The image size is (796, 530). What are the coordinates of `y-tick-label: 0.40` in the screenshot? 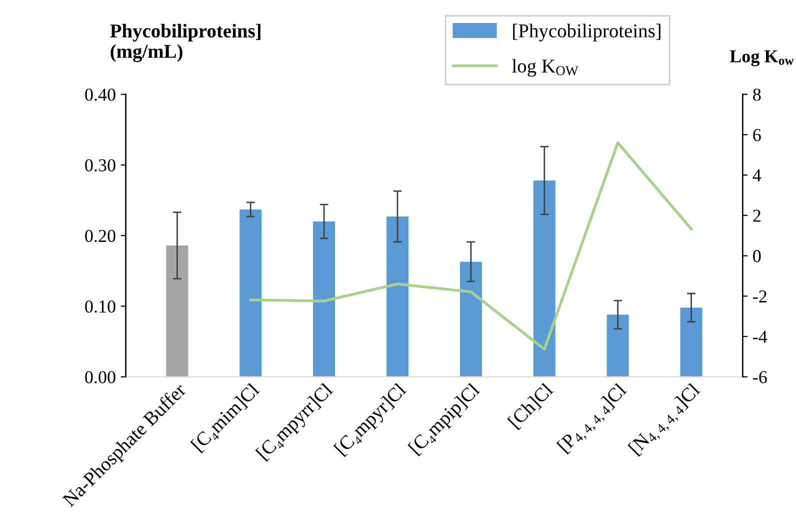 It's located at (100, 94).